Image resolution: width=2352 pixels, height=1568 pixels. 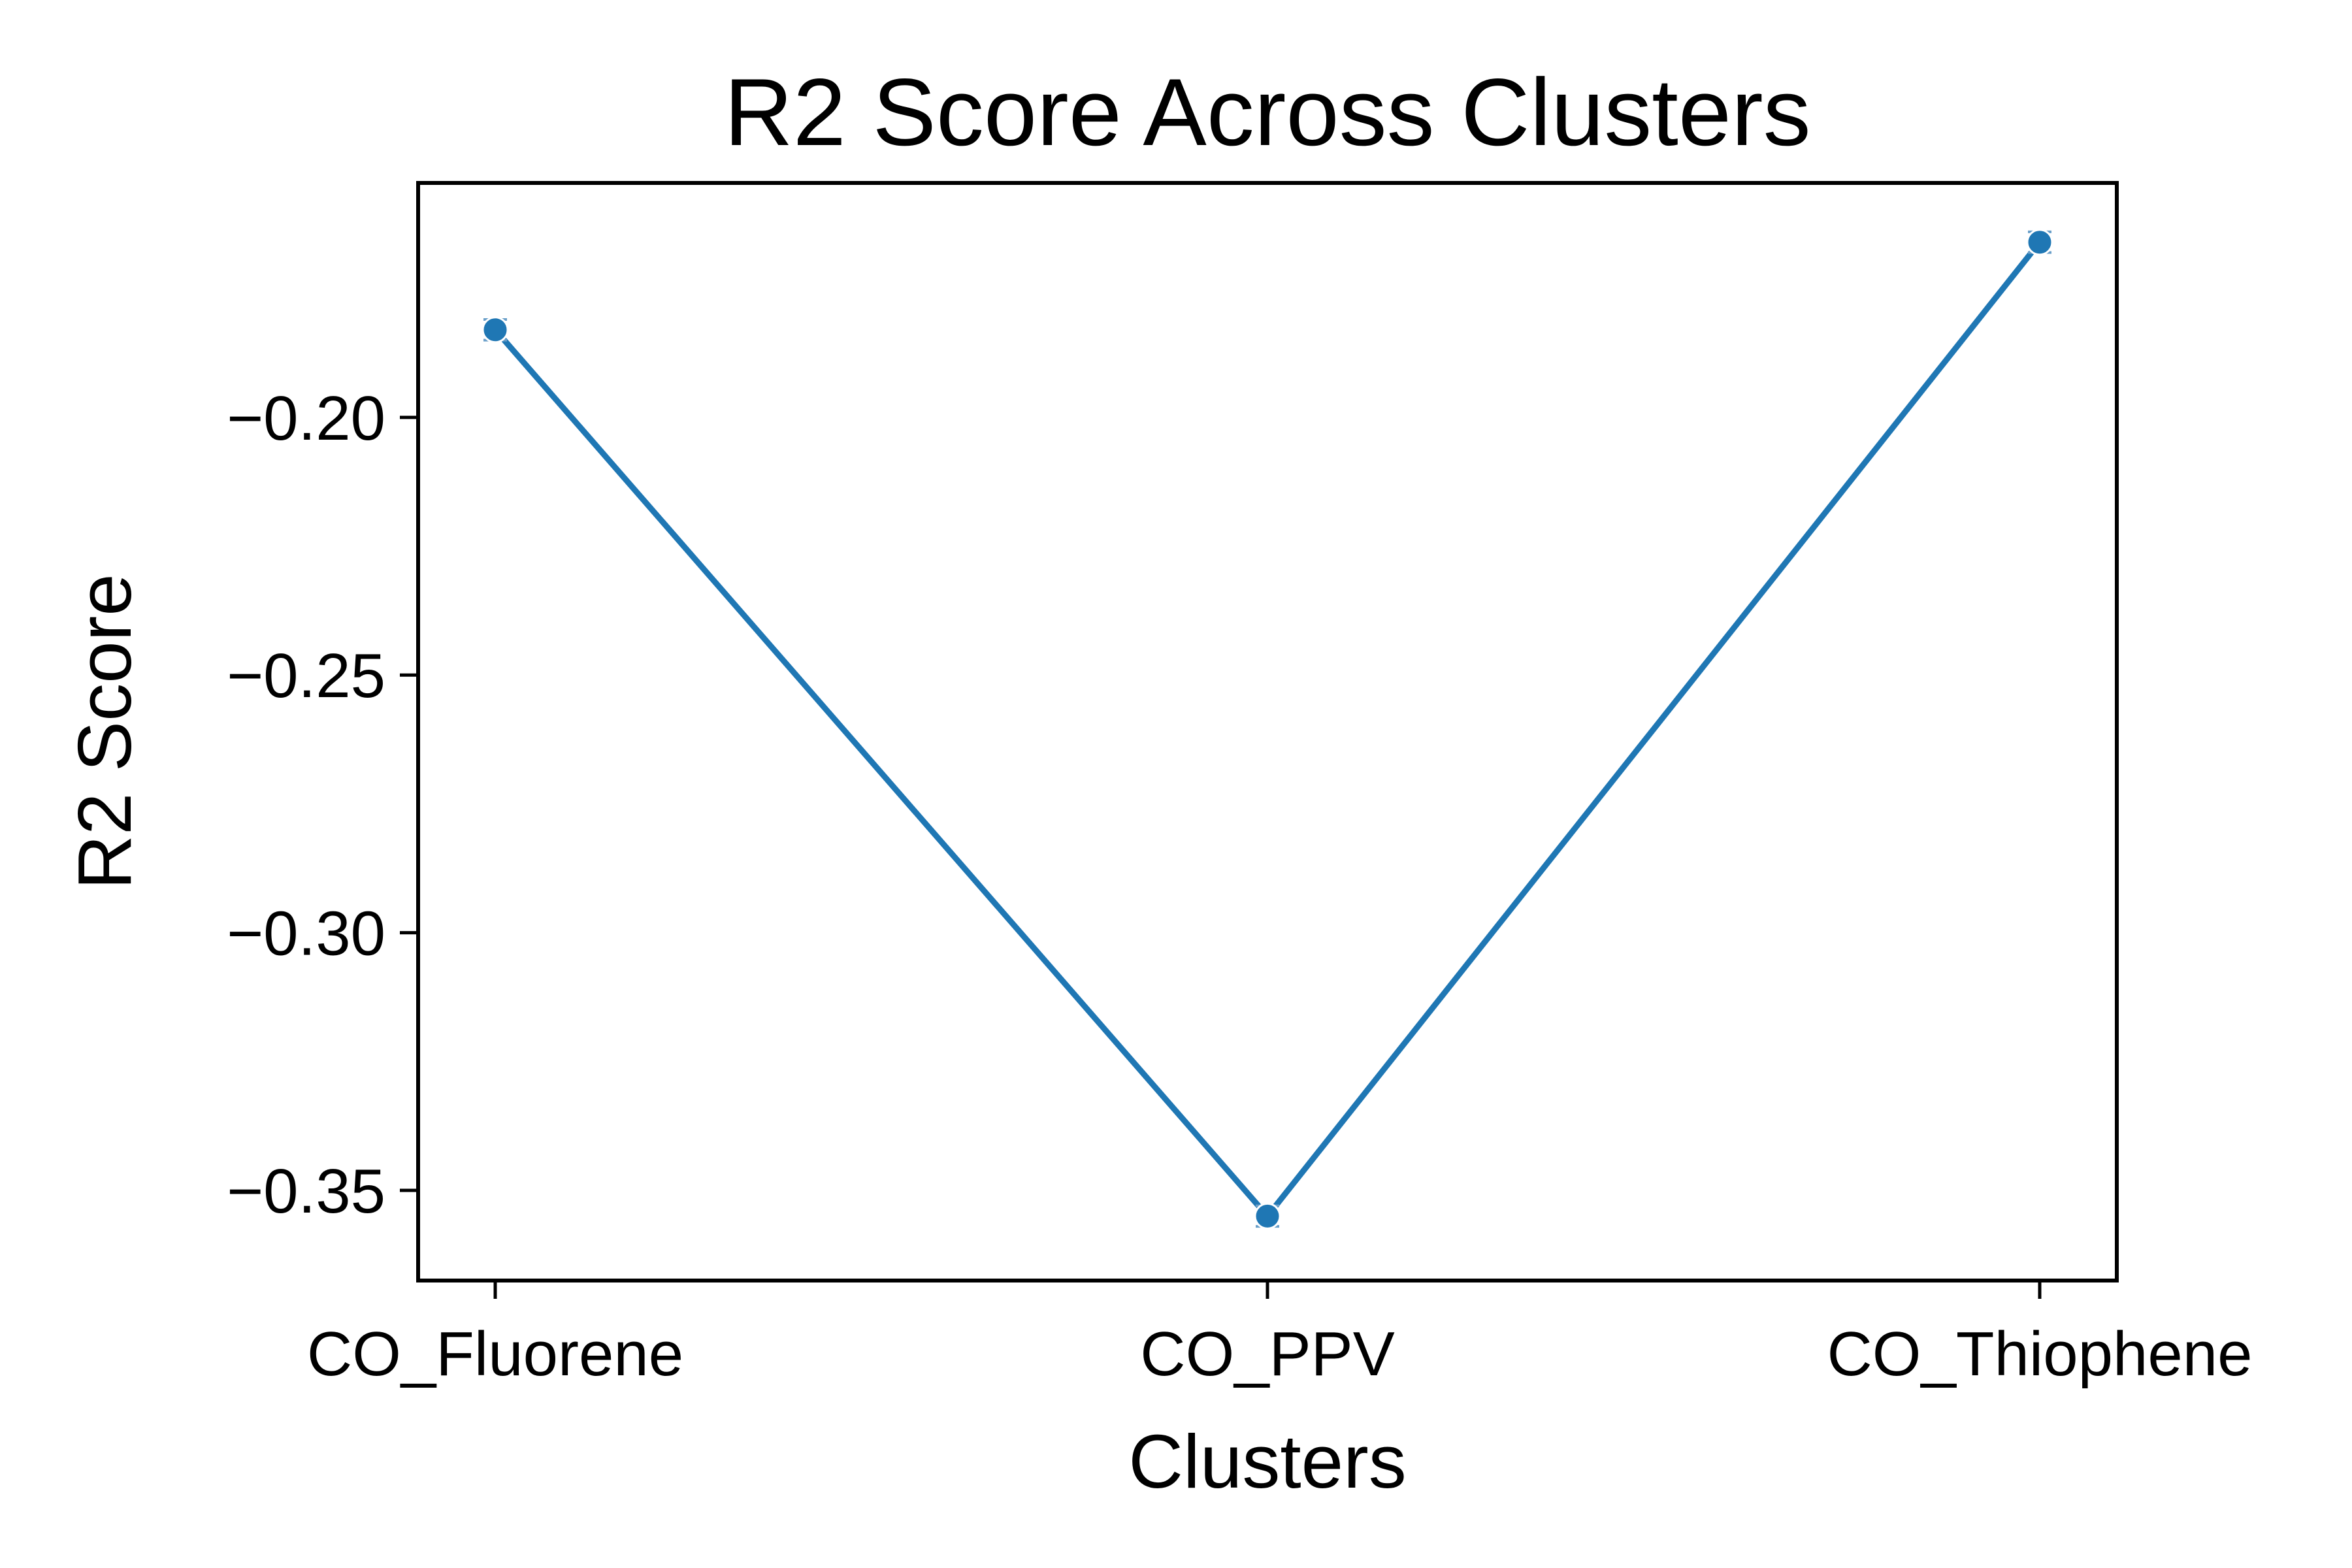 What do you see at coordinates (104, 732) in the screenshot?
I see `y-axis-label: R2 Score` at bounding box center [104, 732].